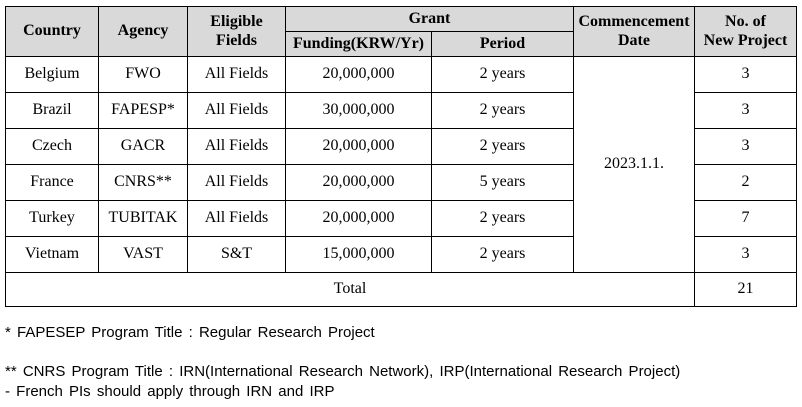  I want to click on cell-projects: 2, so click(745, 182).